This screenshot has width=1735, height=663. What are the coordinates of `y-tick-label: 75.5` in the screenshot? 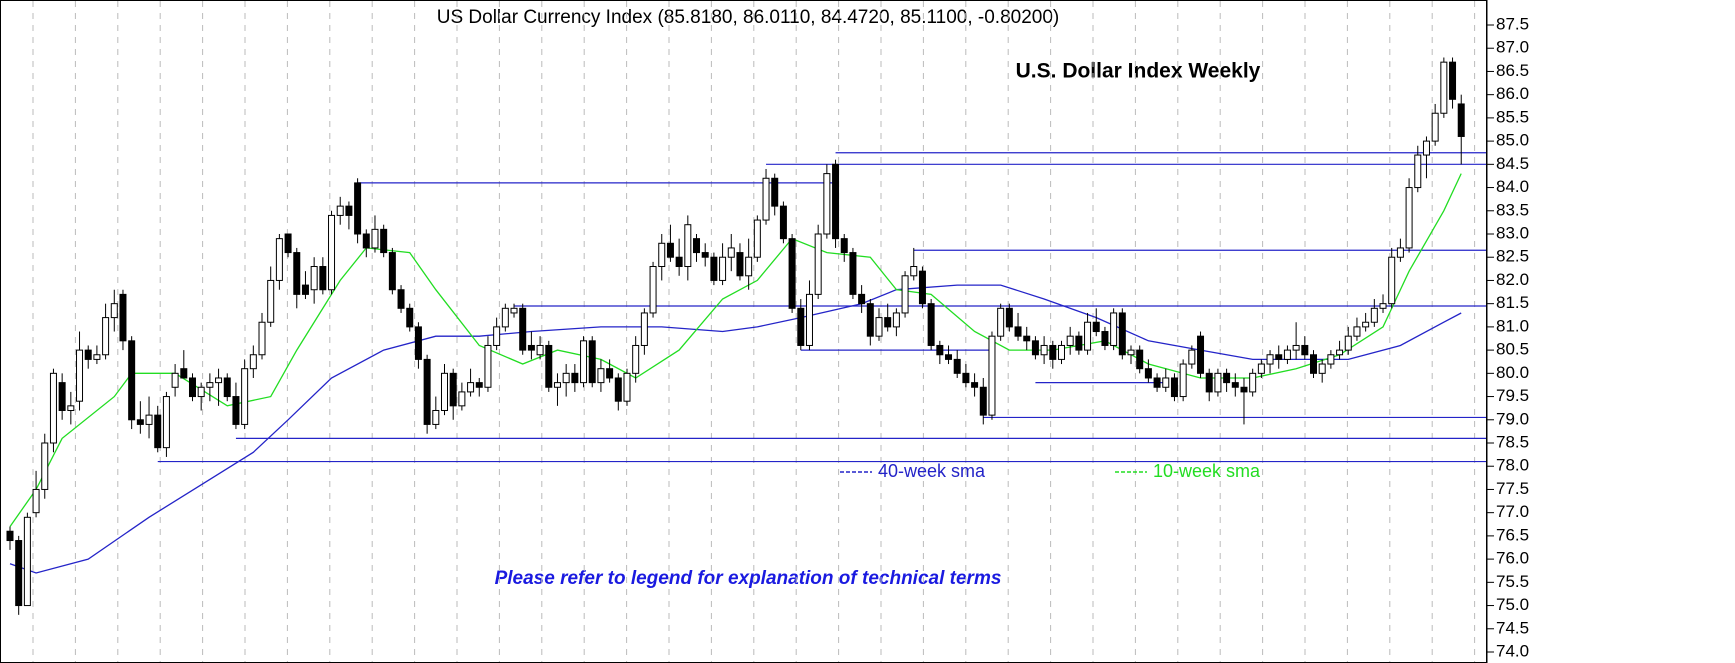 It's located at (1512, 581).